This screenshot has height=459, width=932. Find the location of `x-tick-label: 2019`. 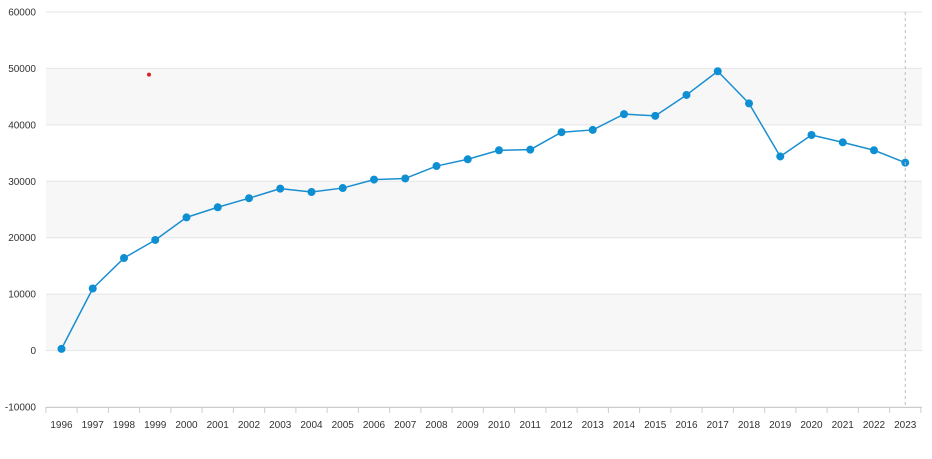

x-tick-label: 2019 is located at coordinates (780, 425).